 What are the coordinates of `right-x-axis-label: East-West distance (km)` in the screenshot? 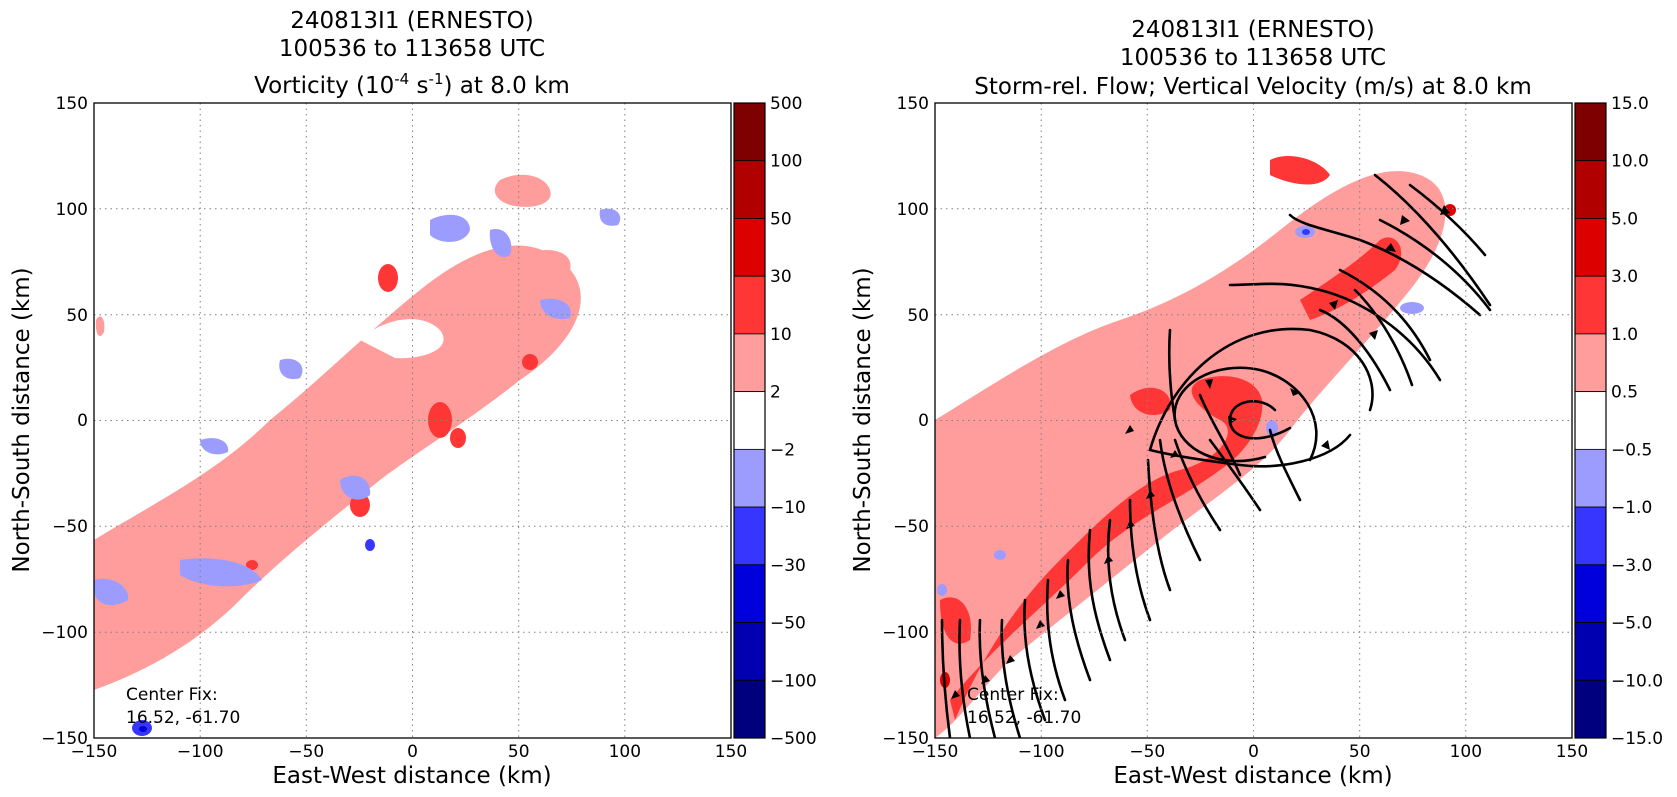 It's located at (1252, 776).